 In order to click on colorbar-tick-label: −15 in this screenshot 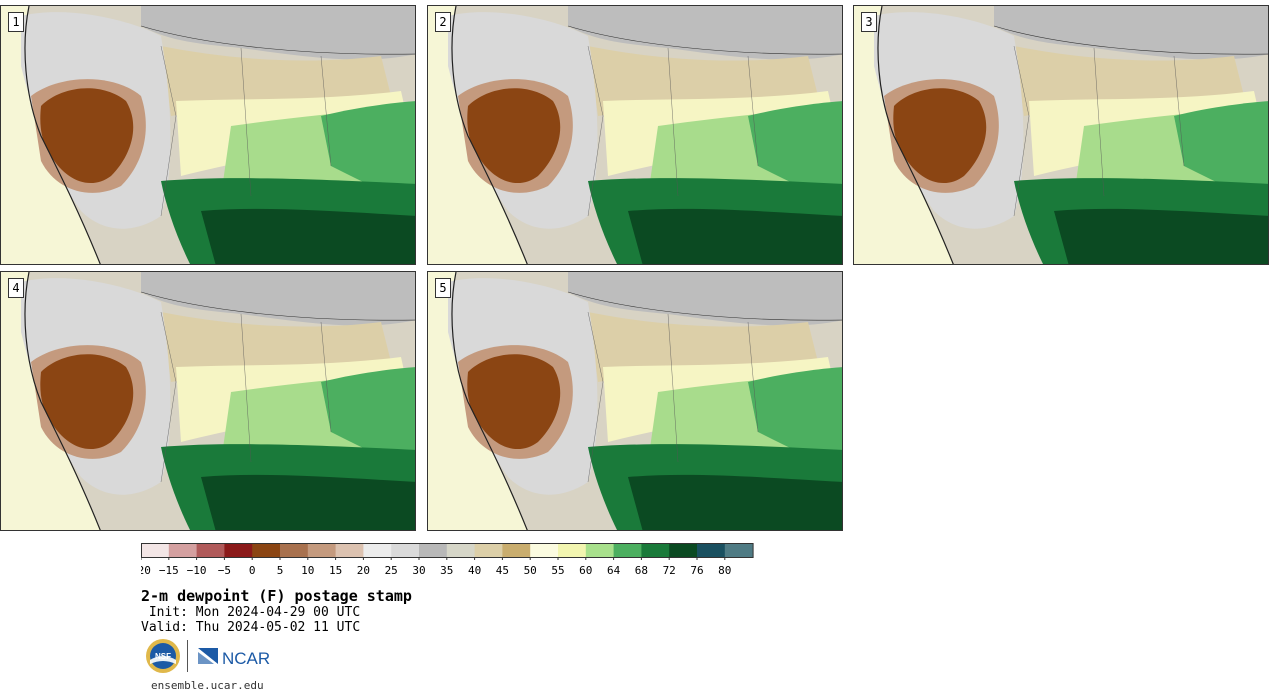, I will do `click(169, 570)`.